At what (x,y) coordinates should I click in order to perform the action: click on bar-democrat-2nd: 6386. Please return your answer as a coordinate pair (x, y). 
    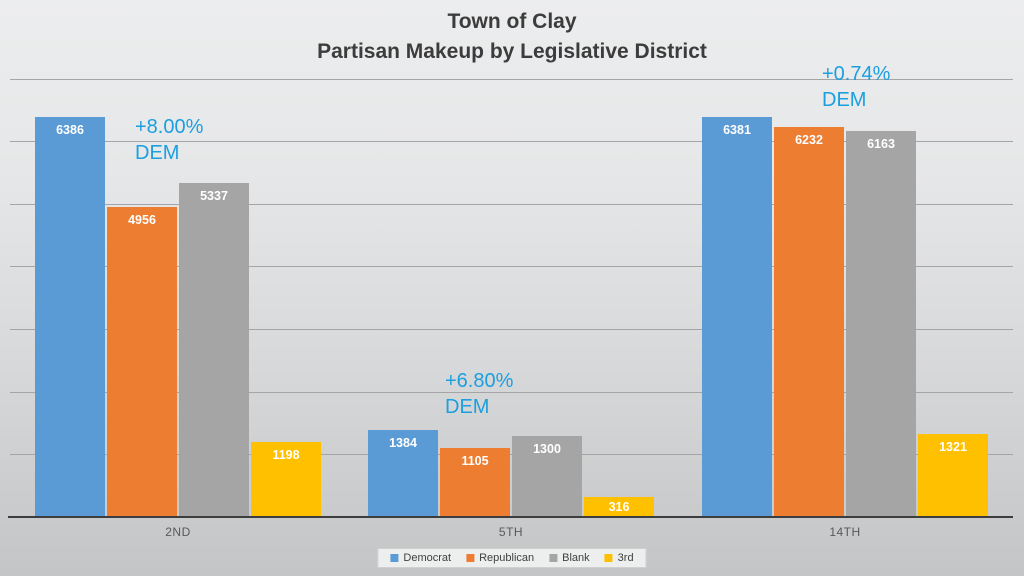
    Looking at the image, I should click on (70, 317).